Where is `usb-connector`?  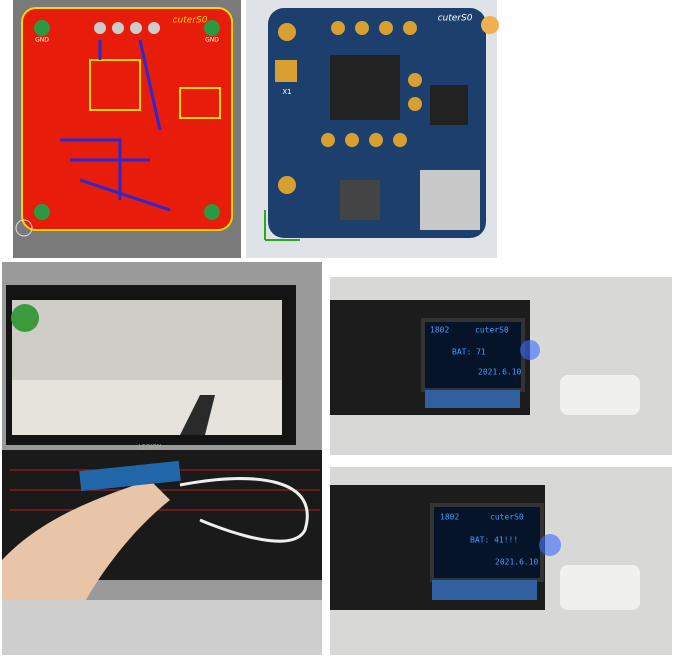 usb-connector is located at coordinates (450, 200).